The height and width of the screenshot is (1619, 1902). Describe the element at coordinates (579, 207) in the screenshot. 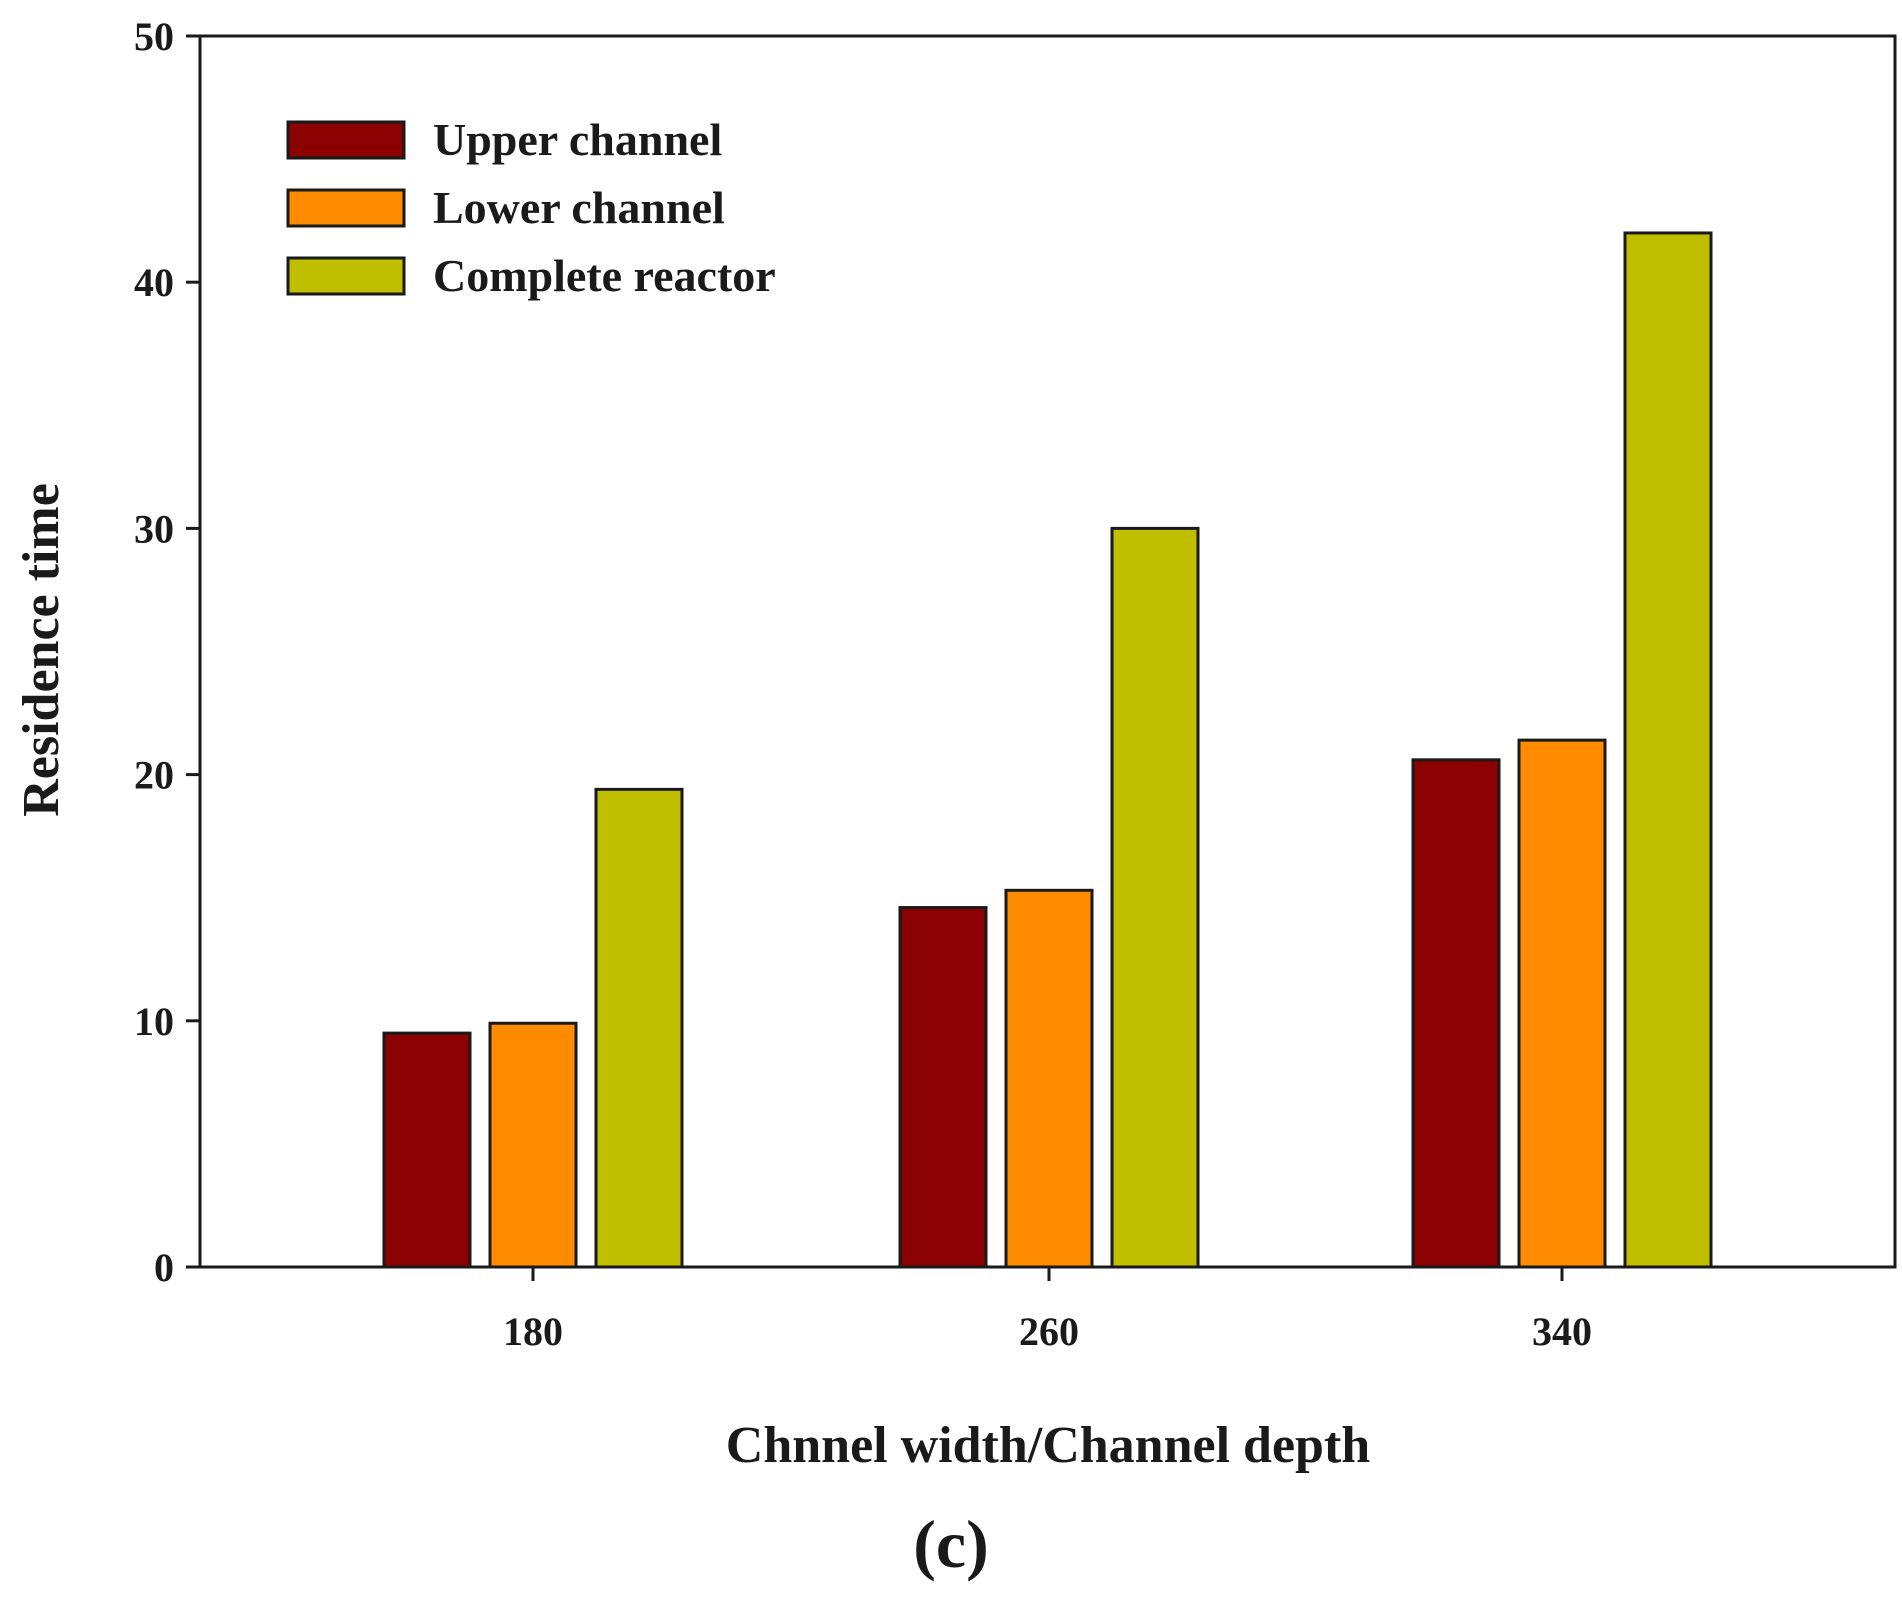

I see `legend-label: Lower channel` at that location.